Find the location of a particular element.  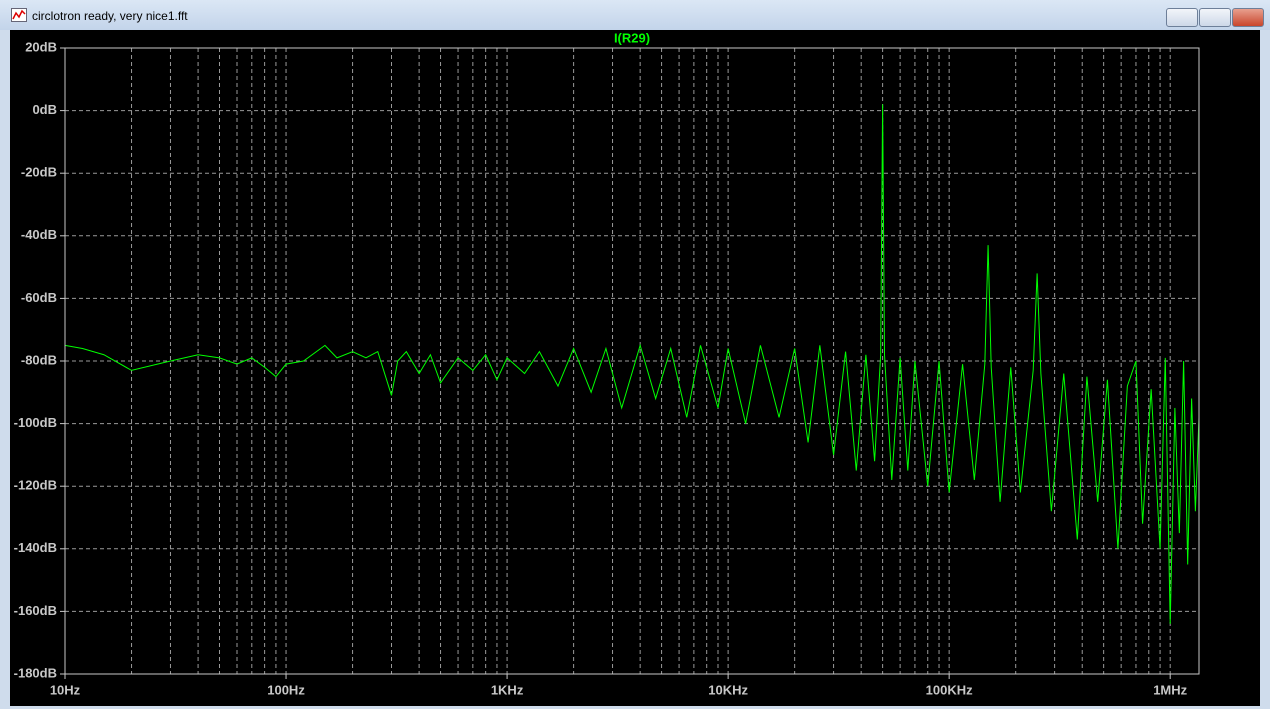

x-tick-label: 100Hz is located at coordinates (286, 689).